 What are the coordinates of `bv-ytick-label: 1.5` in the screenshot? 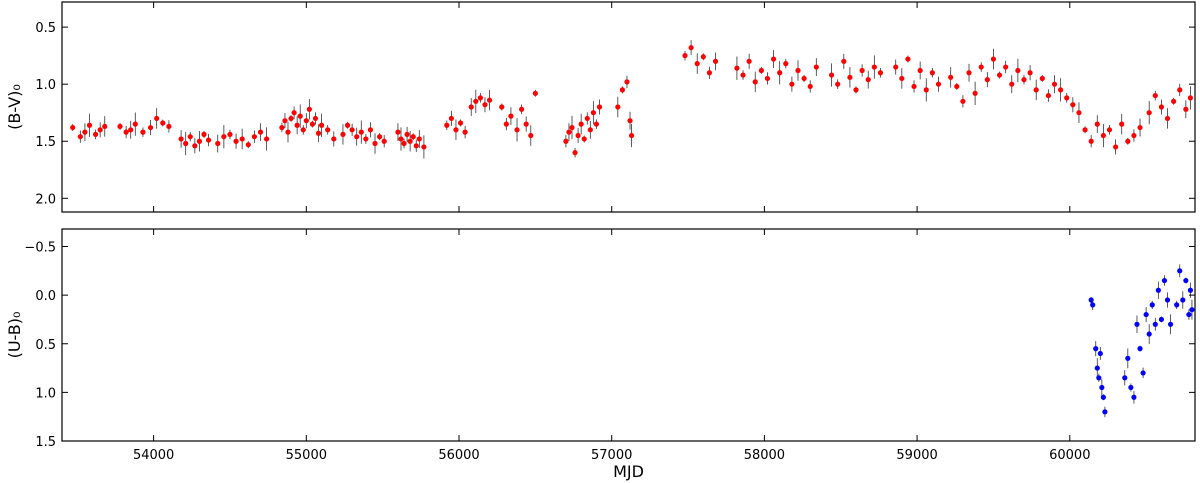 It's located at (45, 142).